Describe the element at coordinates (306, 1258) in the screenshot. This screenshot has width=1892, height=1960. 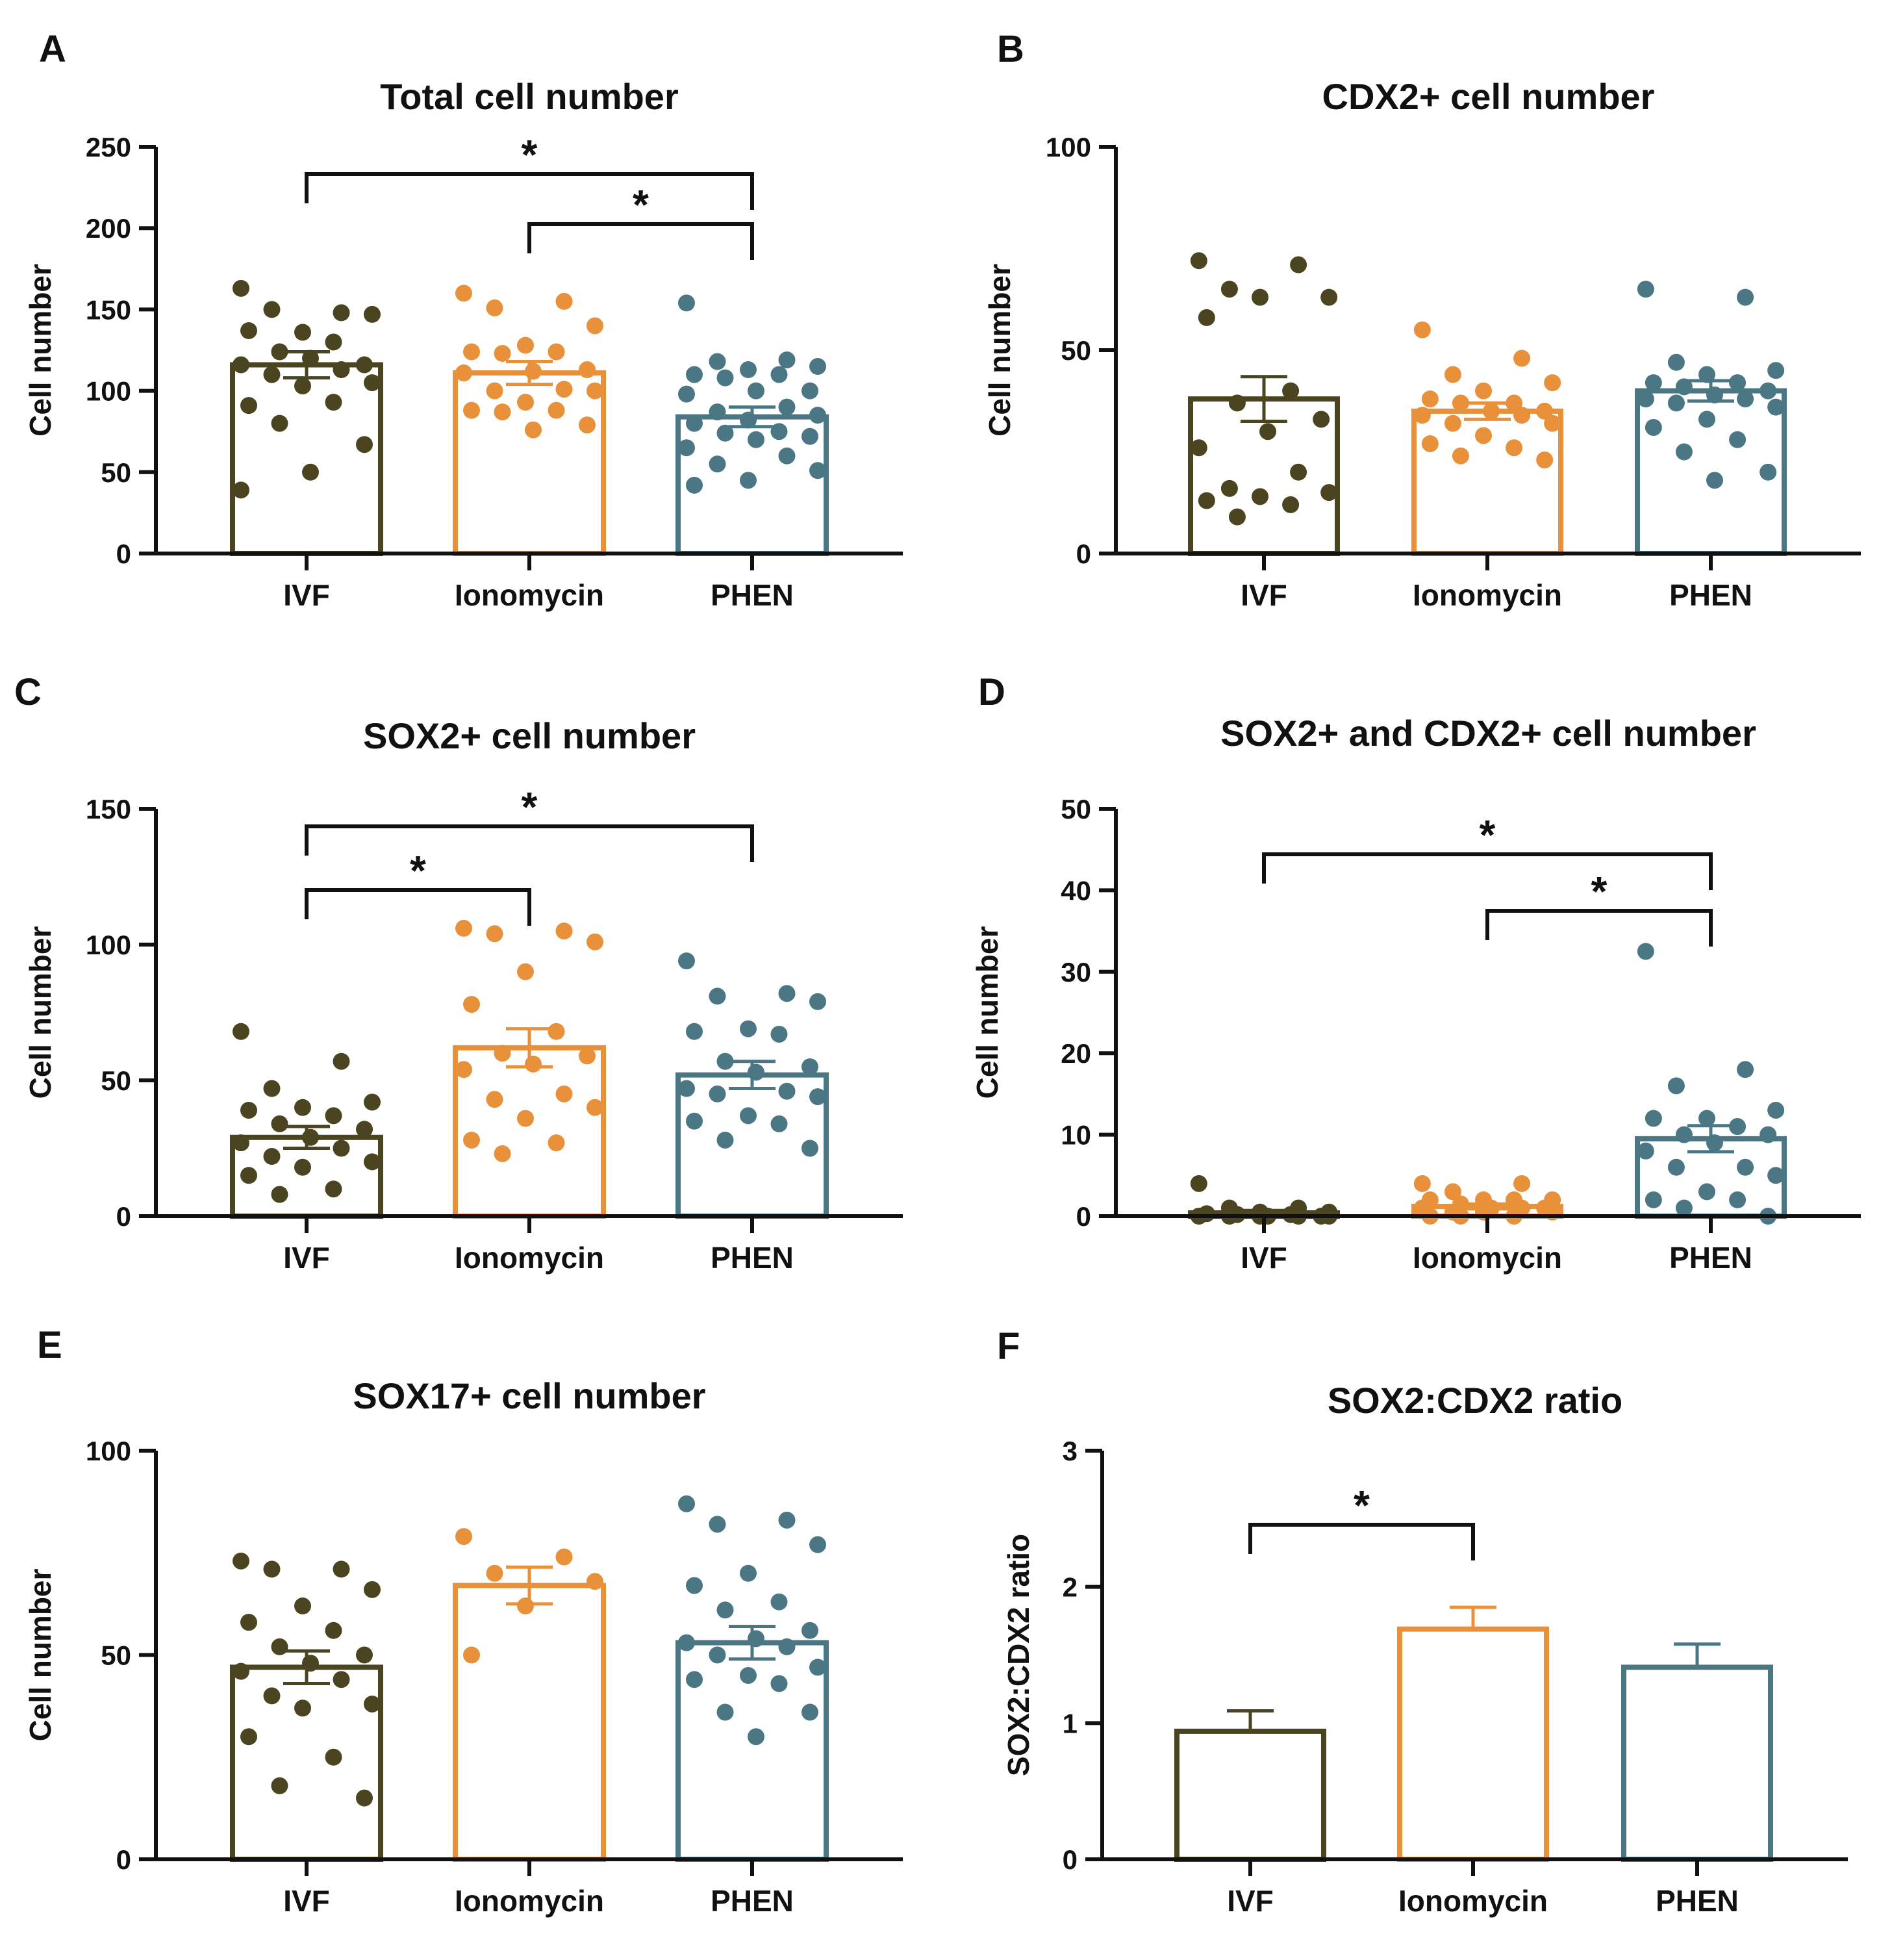
I see `x-category-label: IVF` at that location.